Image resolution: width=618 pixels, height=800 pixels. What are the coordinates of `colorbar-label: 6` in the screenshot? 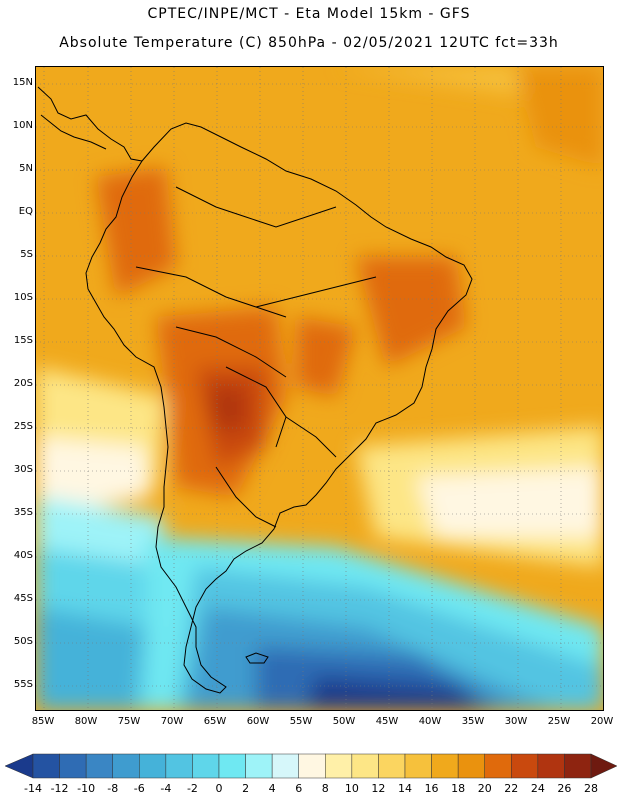 It's located at (299, 788).